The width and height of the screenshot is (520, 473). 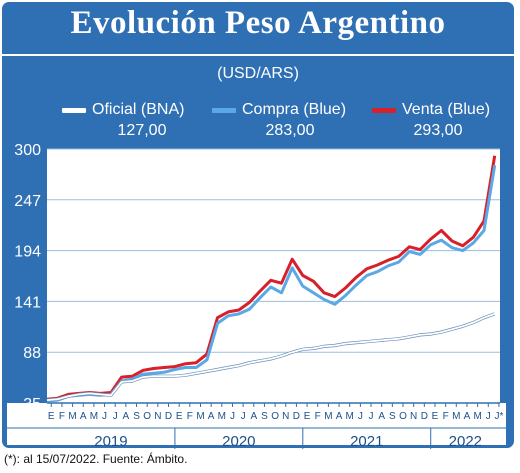 I want to click on legend-label-compra: Compra (Blue), so click(x=294, y=109).